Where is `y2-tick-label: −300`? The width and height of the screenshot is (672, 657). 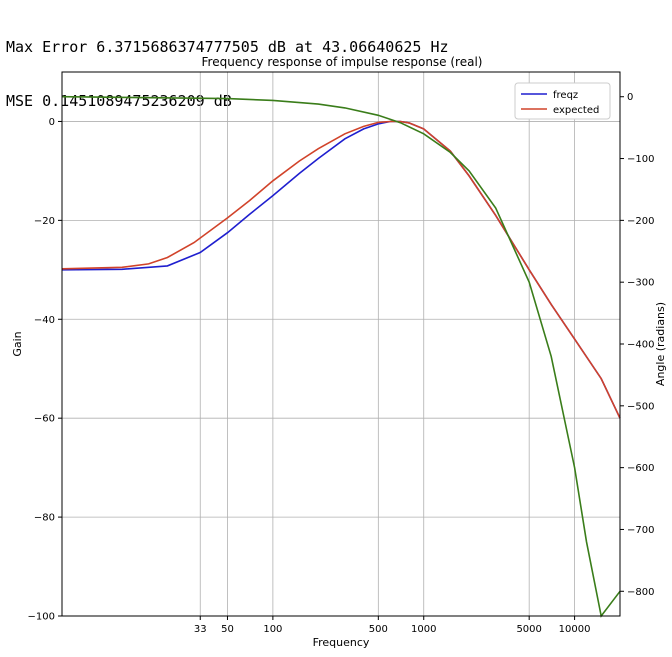 y2-tick-label: −300 is located at coordinates (640, 283).